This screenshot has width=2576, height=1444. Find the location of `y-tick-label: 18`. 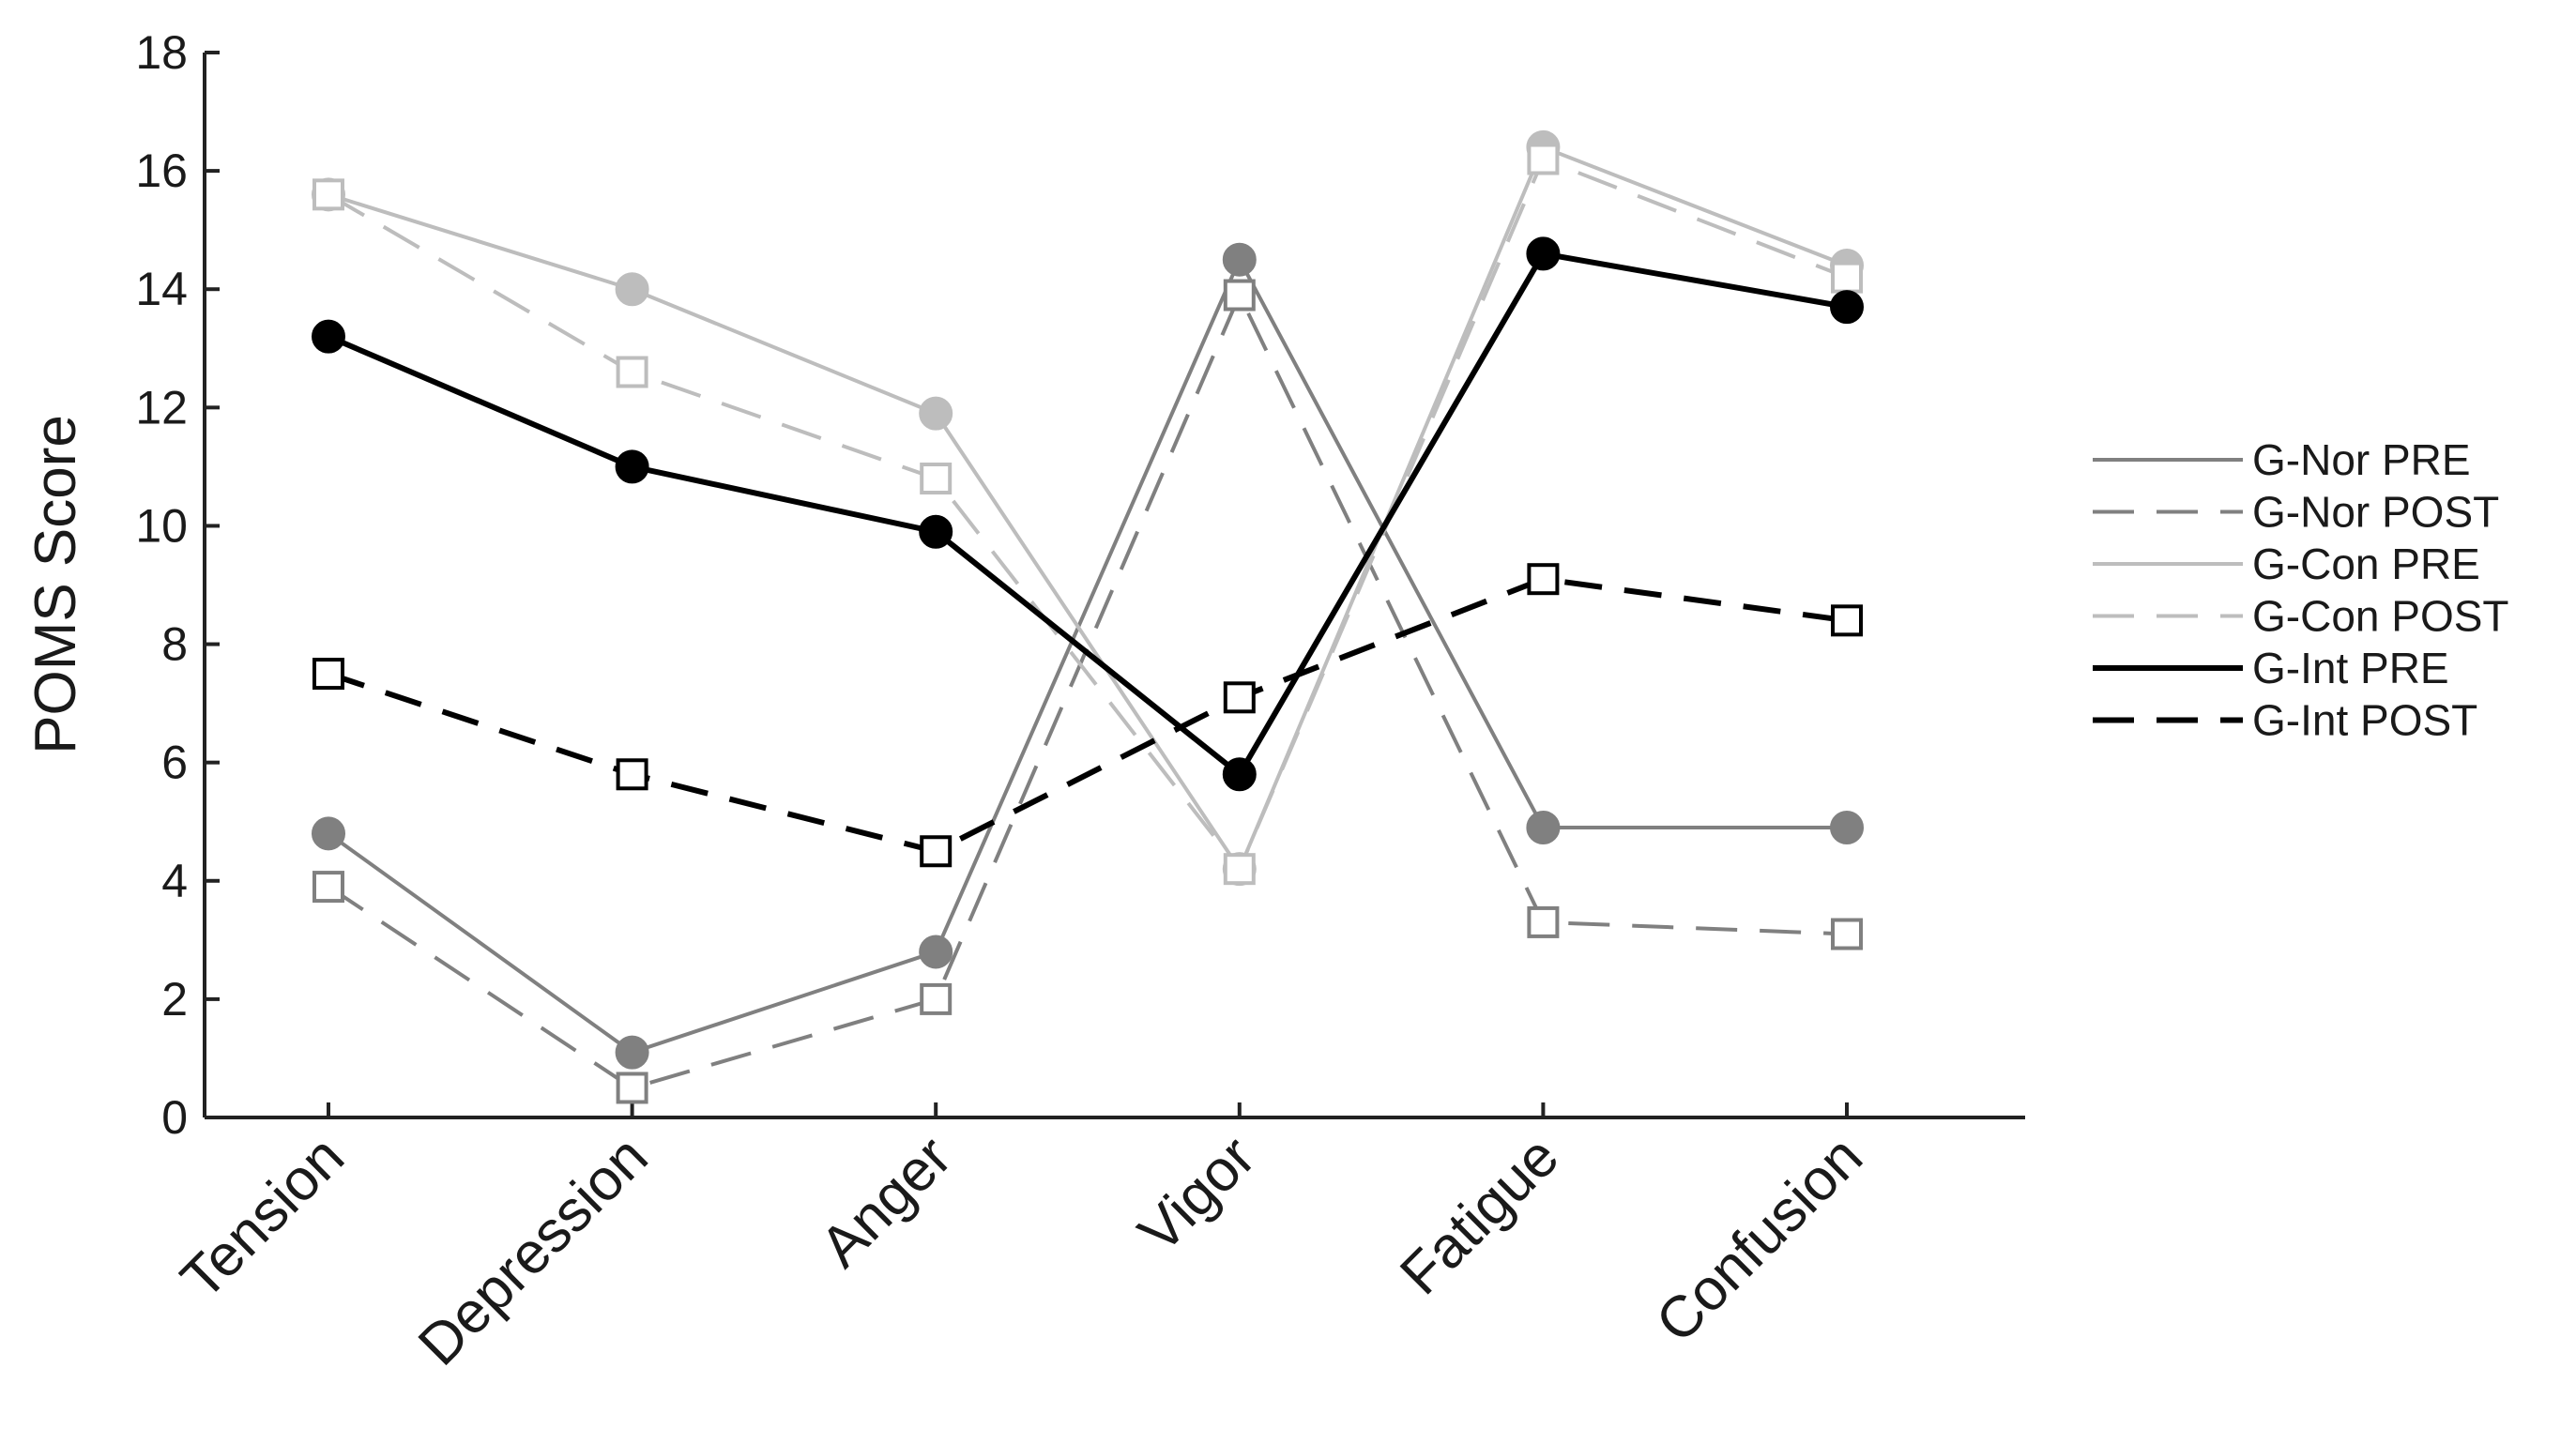

y-tick-label: 18 is located at coordinates (161, 52).